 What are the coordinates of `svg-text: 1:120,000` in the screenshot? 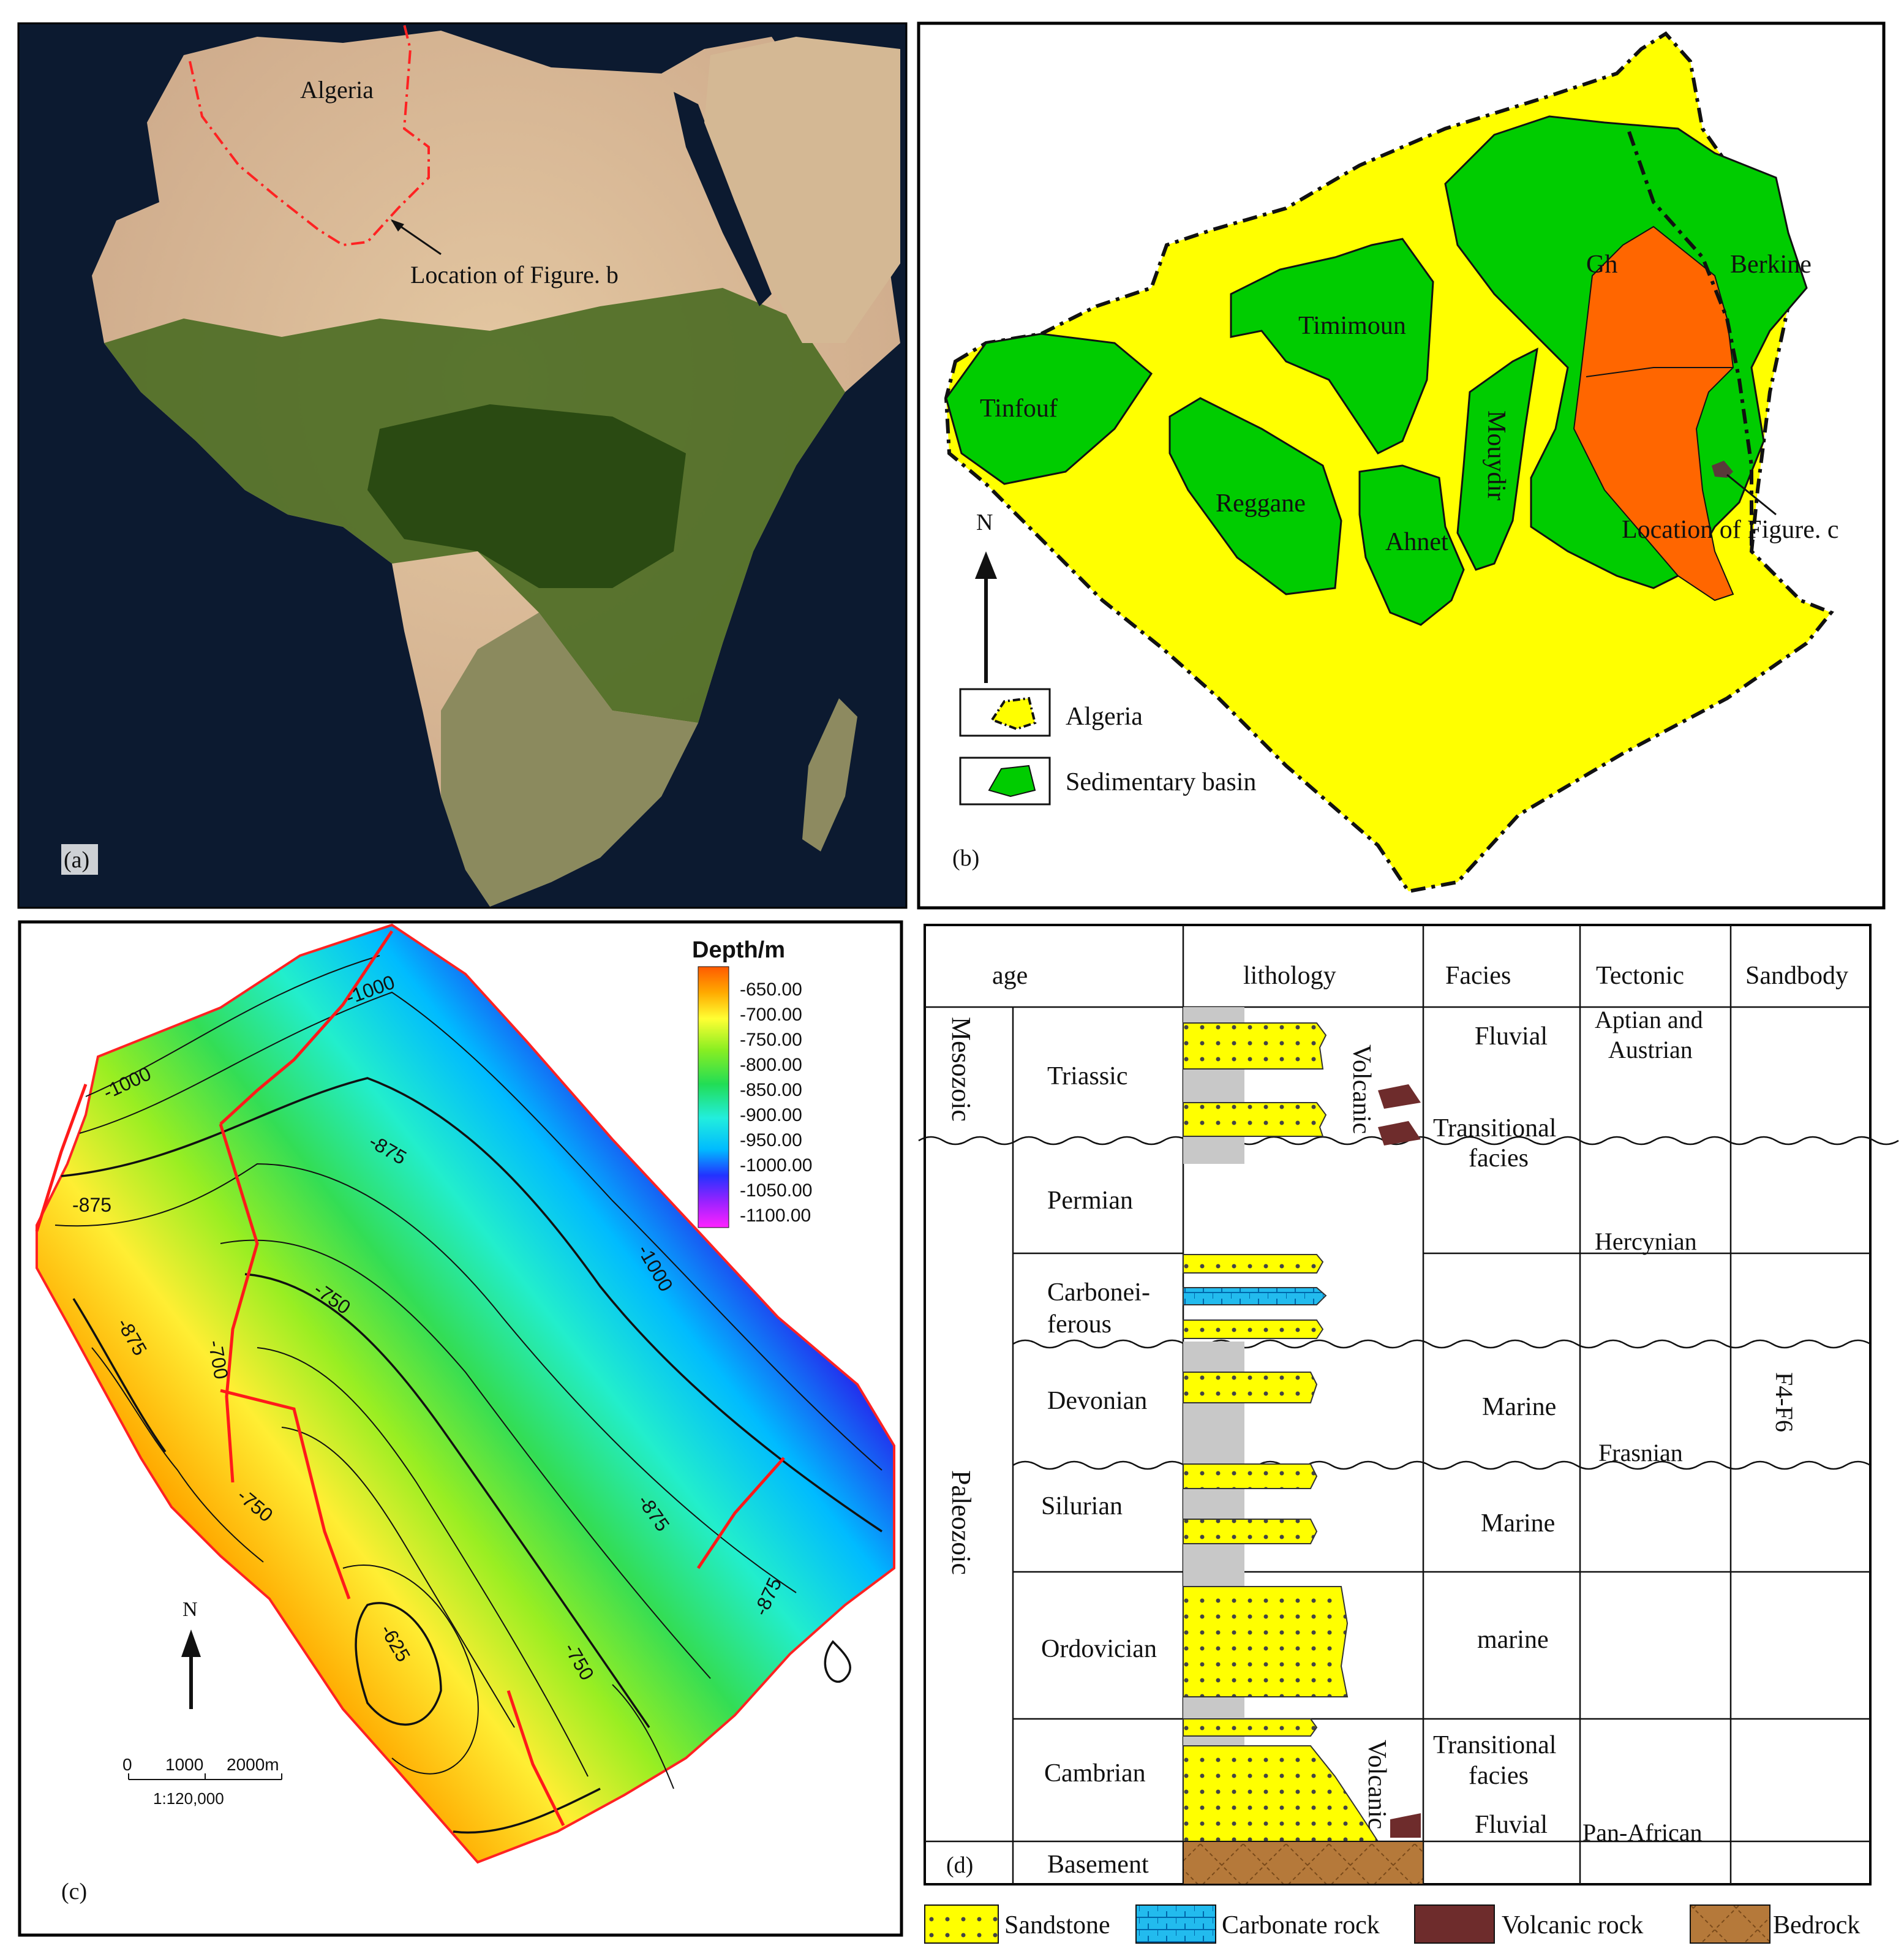 It's located at (188, 1798).